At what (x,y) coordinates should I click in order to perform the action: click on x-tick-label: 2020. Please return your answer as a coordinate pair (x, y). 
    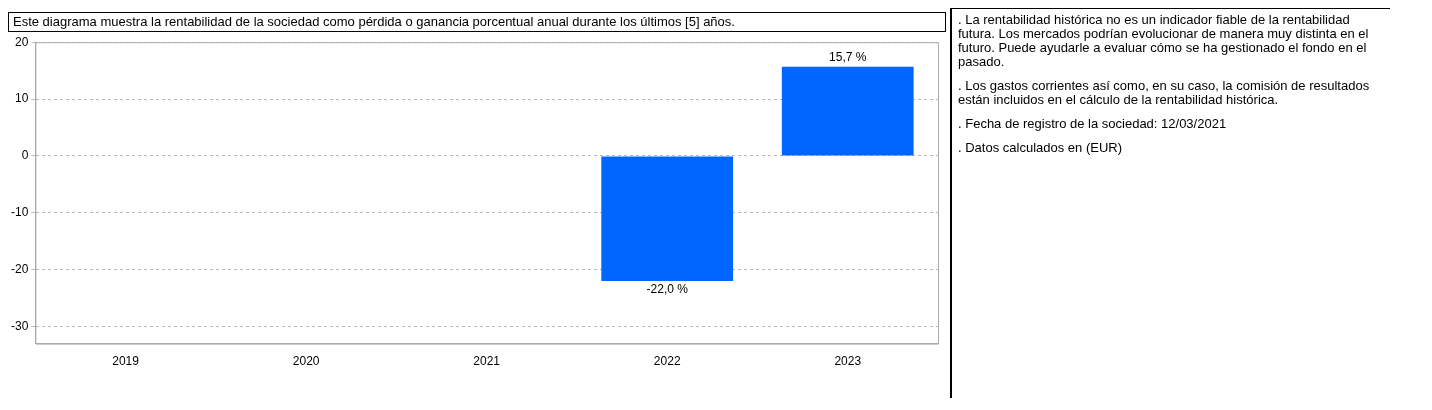
    Looking at the image, I should click on (306, 361).